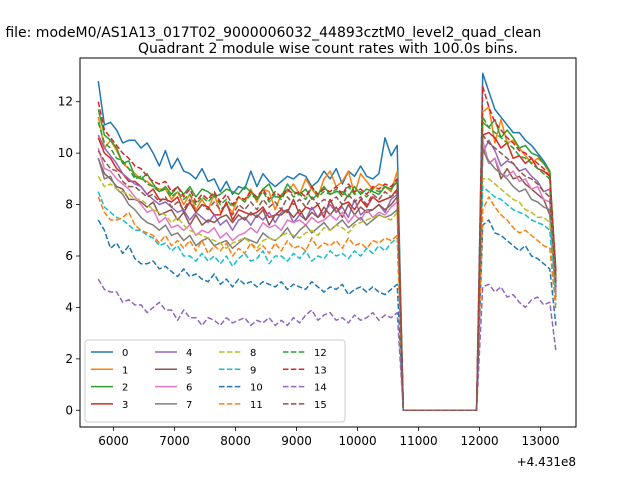 Image resolution: width=640 pixels, height=480 pixels. What do you see at coordinates (69, 205) in the screenshot?
I see `y-tick-label: 8` at bounding box center [69, 205].